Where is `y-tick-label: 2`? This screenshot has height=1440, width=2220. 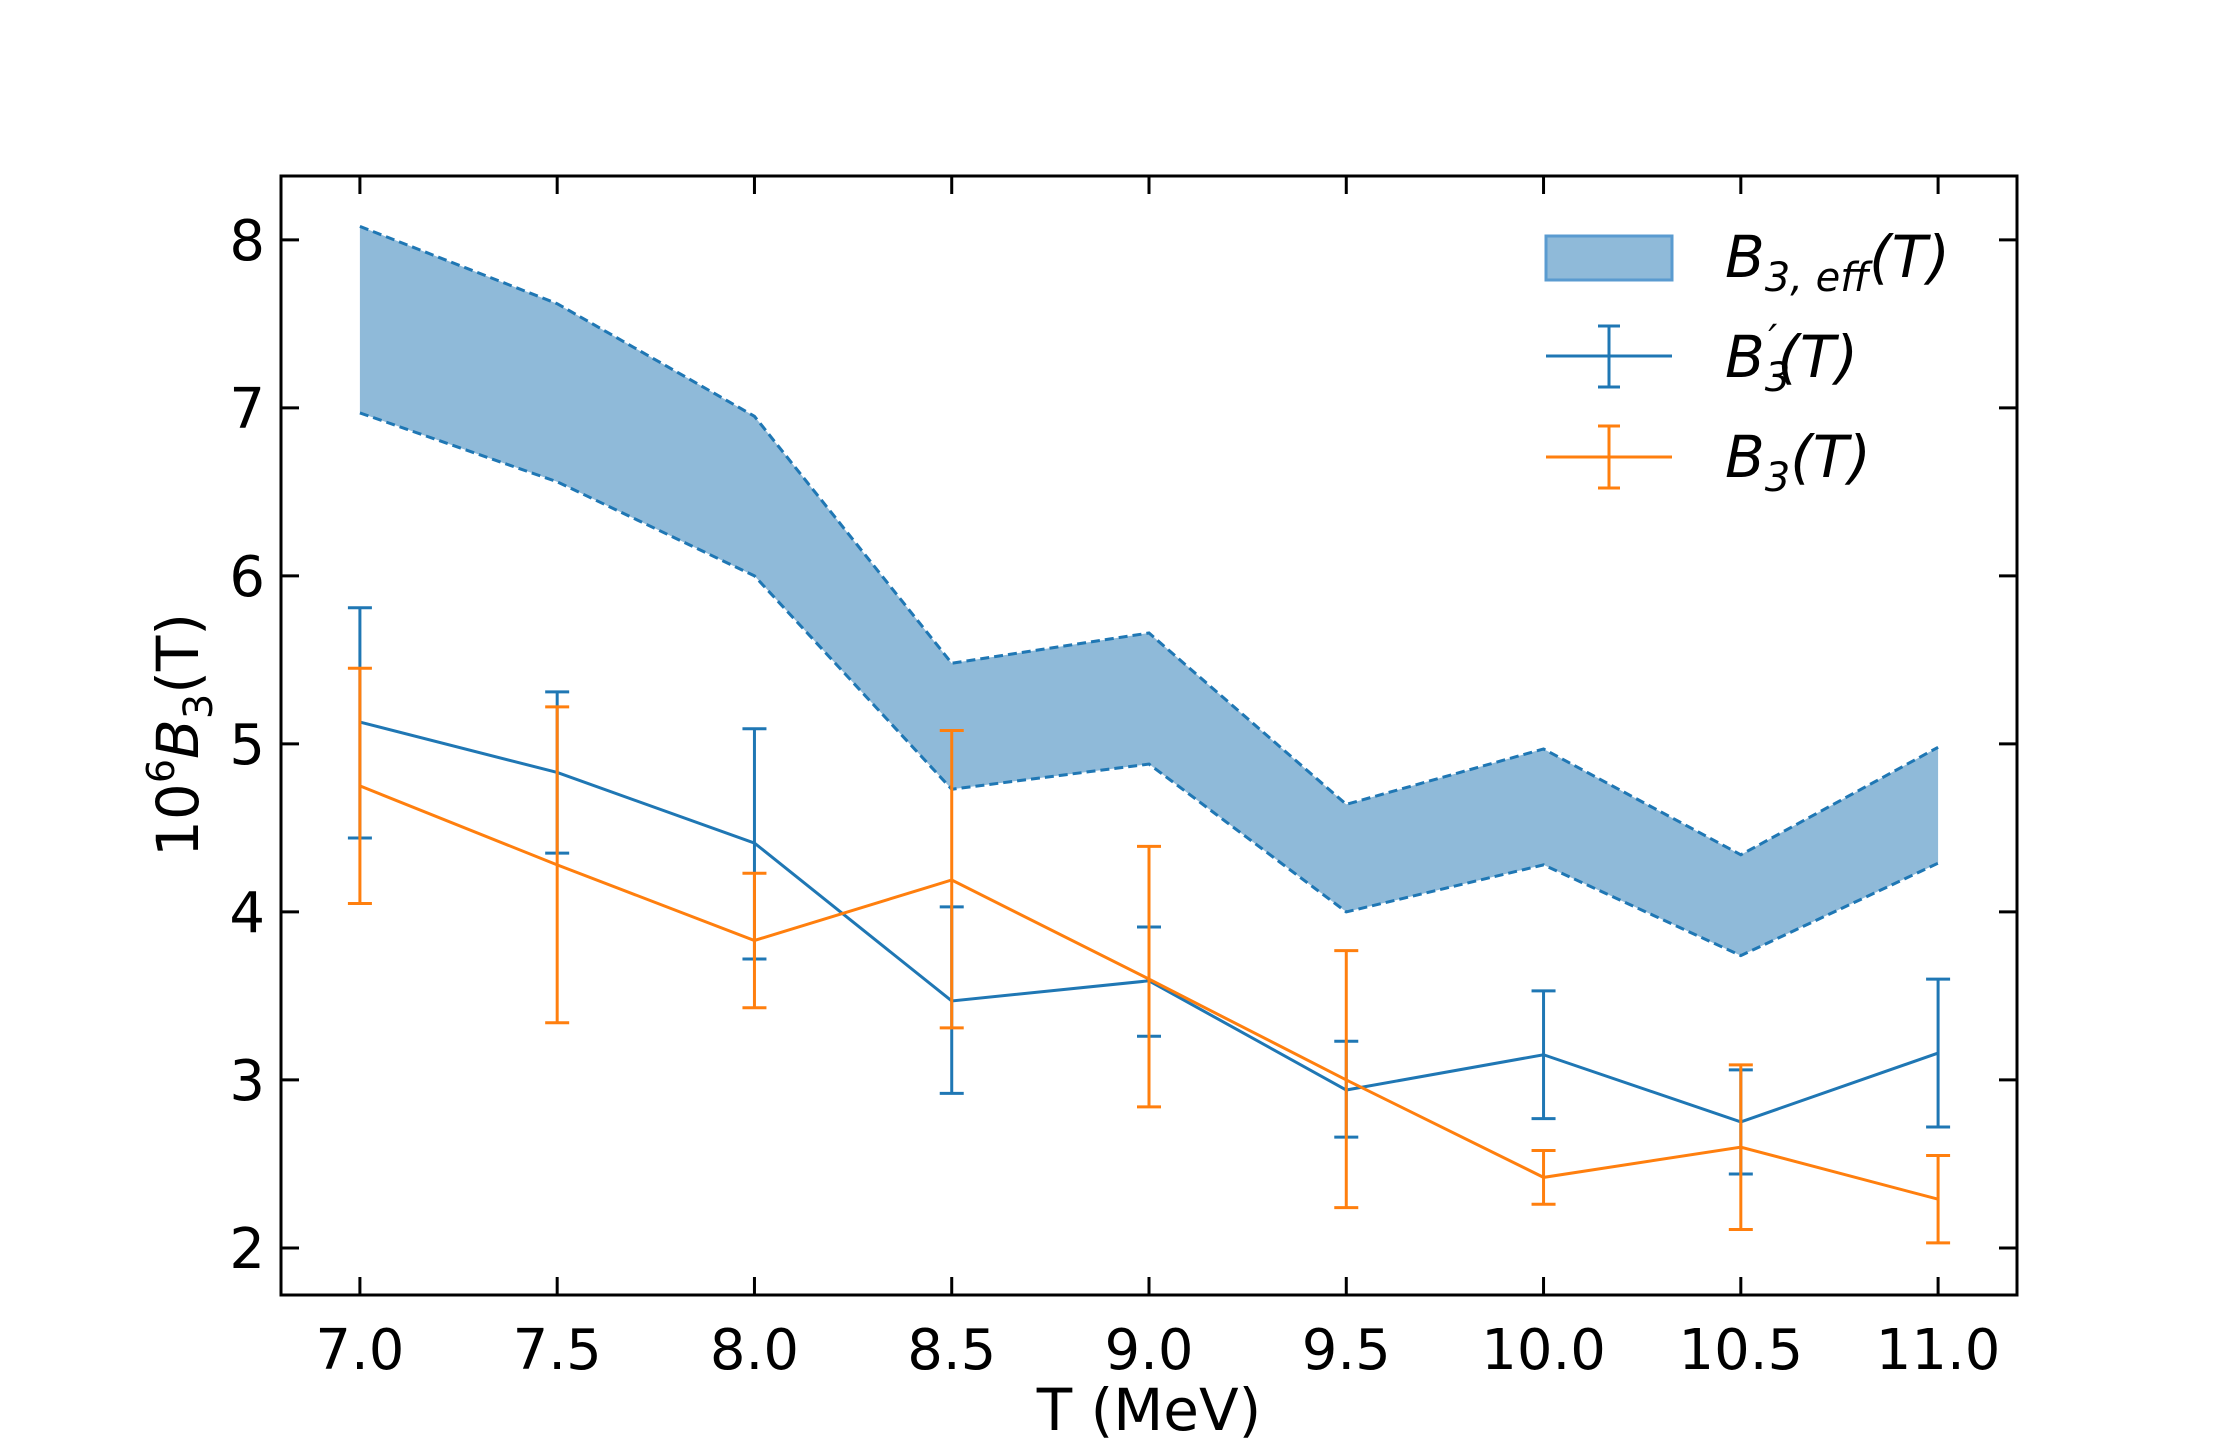 y-tick-label: 2 is located at coordinates (247, 1249).